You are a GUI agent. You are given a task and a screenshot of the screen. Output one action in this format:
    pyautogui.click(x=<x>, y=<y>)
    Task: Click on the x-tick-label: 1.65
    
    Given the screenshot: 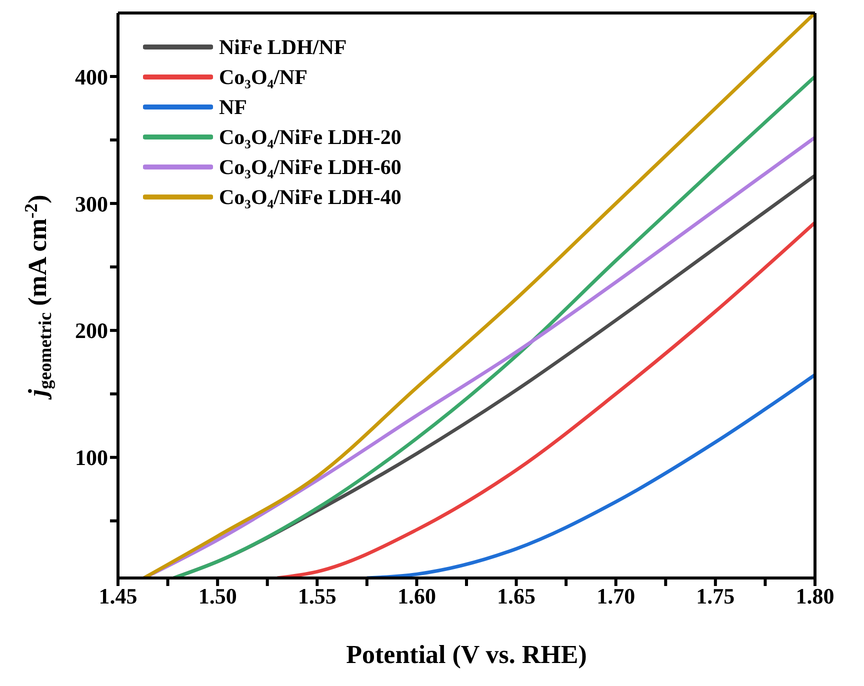 What is the action you would take?
    pyautogui.click(x=516, y=596)
    